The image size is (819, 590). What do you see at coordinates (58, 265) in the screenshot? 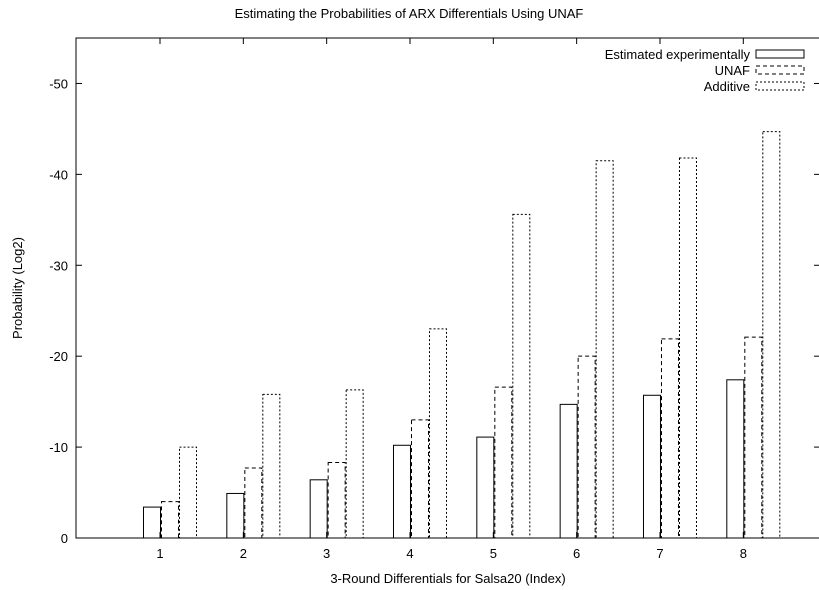
I see `y-tick-label: -30` at bounding box center [58, 265].